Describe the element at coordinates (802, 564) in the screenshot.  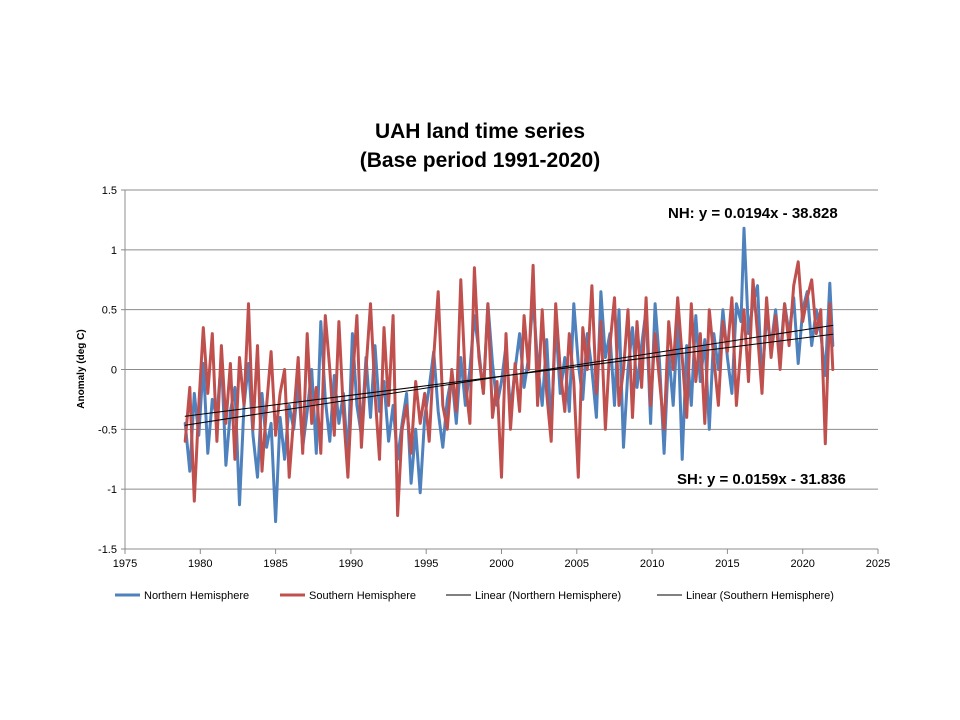
I see `x-tick-label: 2020` at that location.